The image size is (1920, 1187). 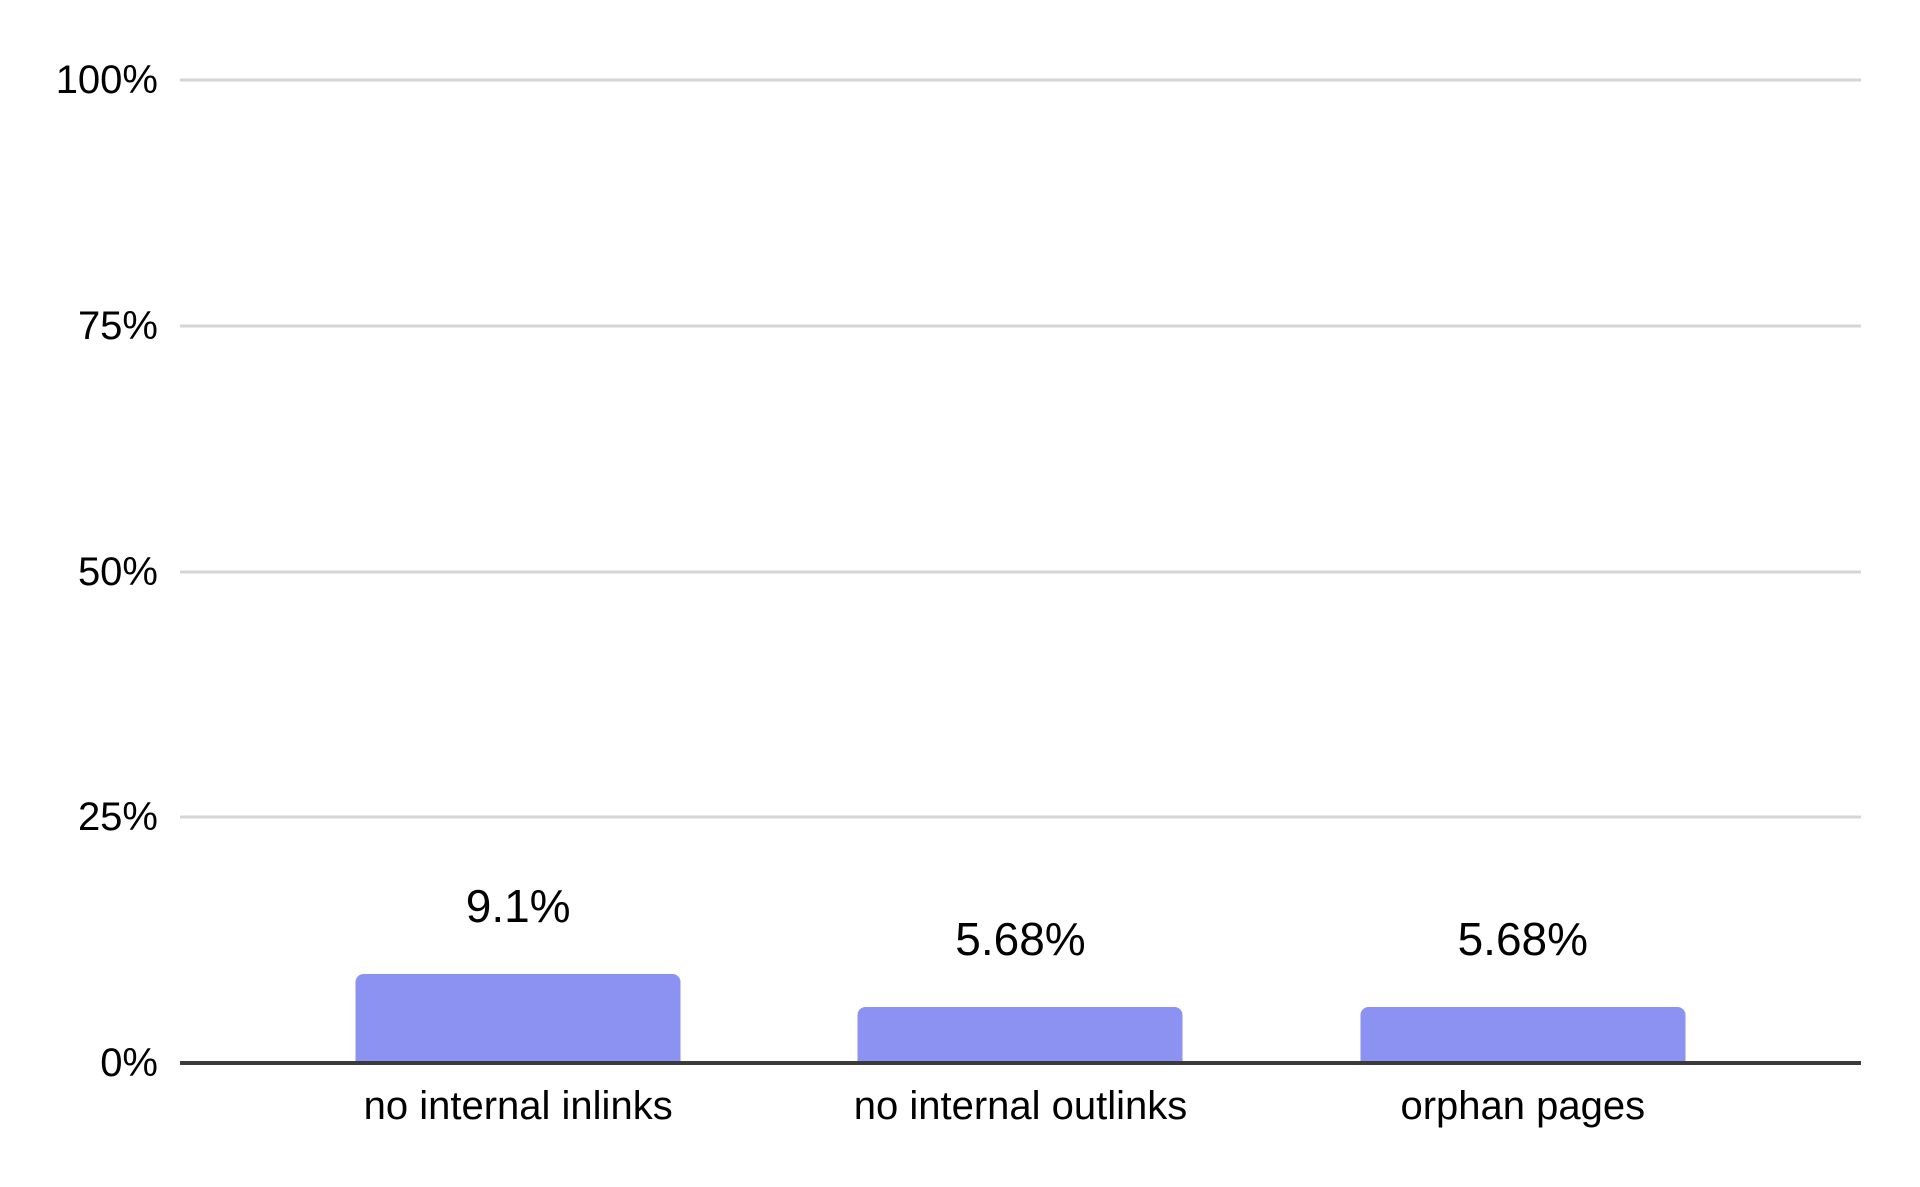 I want to click on y-tick-label: 50%, so click(x=117, y=571).